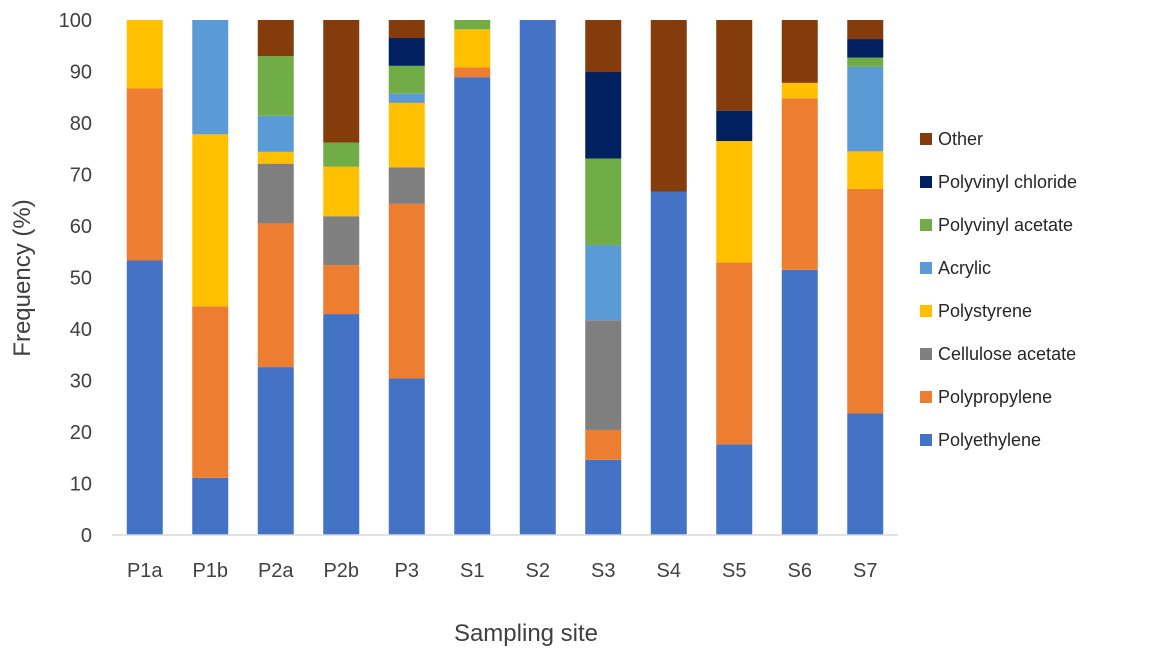 Image resolution: width=1169 pixels, height=648 pixels. I want to click on x-tick-label: S5, so click(734, 571).